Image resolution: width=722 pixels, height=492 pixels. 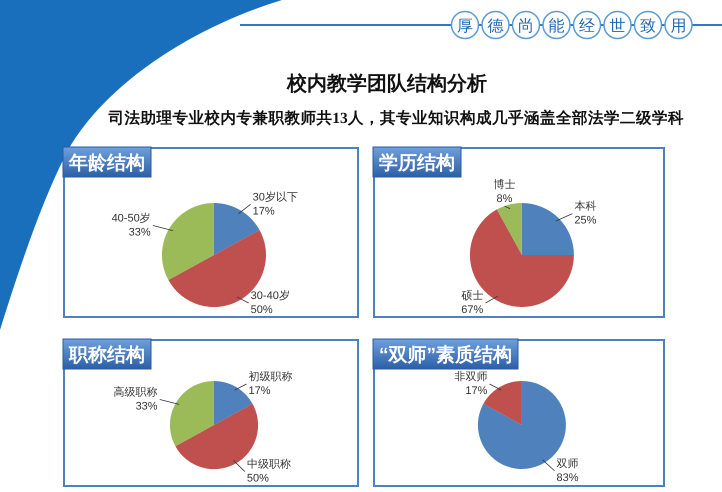 I want to click on chart-title: 学历结构, so click(x=417, y=163).